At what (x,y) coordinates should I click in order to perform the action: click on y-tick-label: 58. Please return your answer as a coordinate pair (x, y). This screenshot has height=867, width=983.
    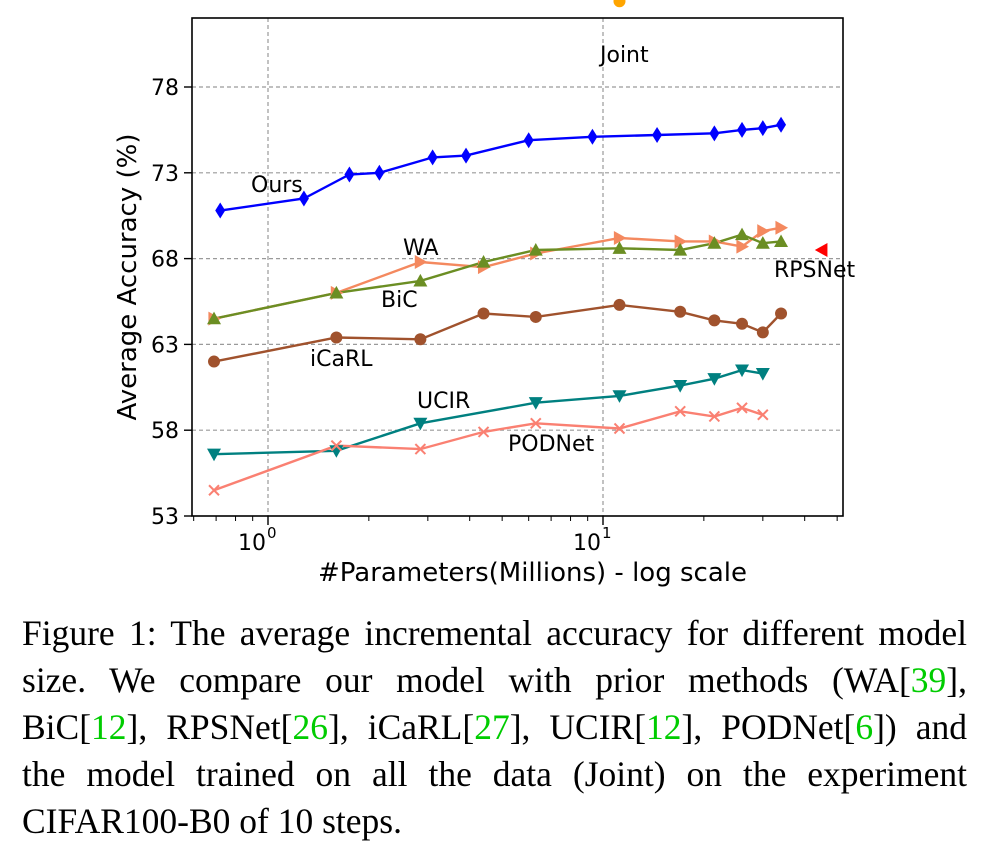
    Looking at the image, I should click on (165, 431).